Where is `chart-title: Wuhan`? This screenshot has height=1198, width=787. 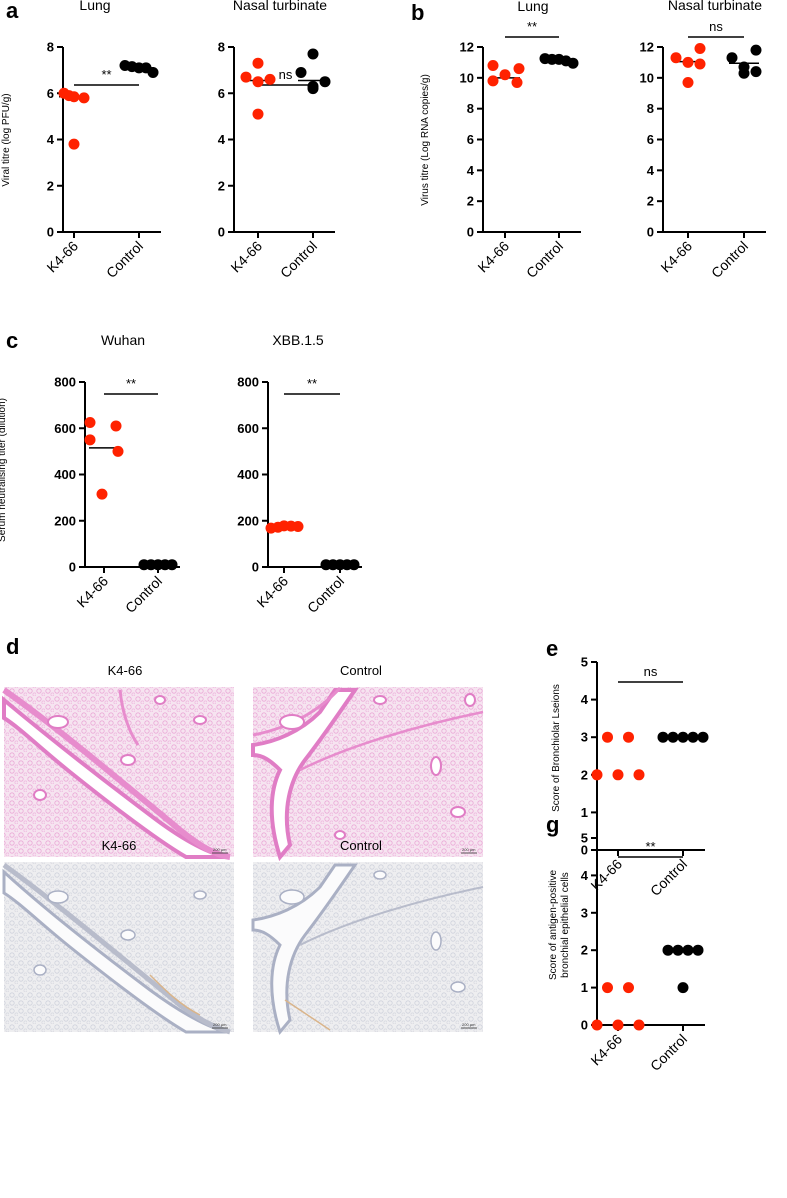 chart-title: Wuhan is located at coordinates (123, 340).